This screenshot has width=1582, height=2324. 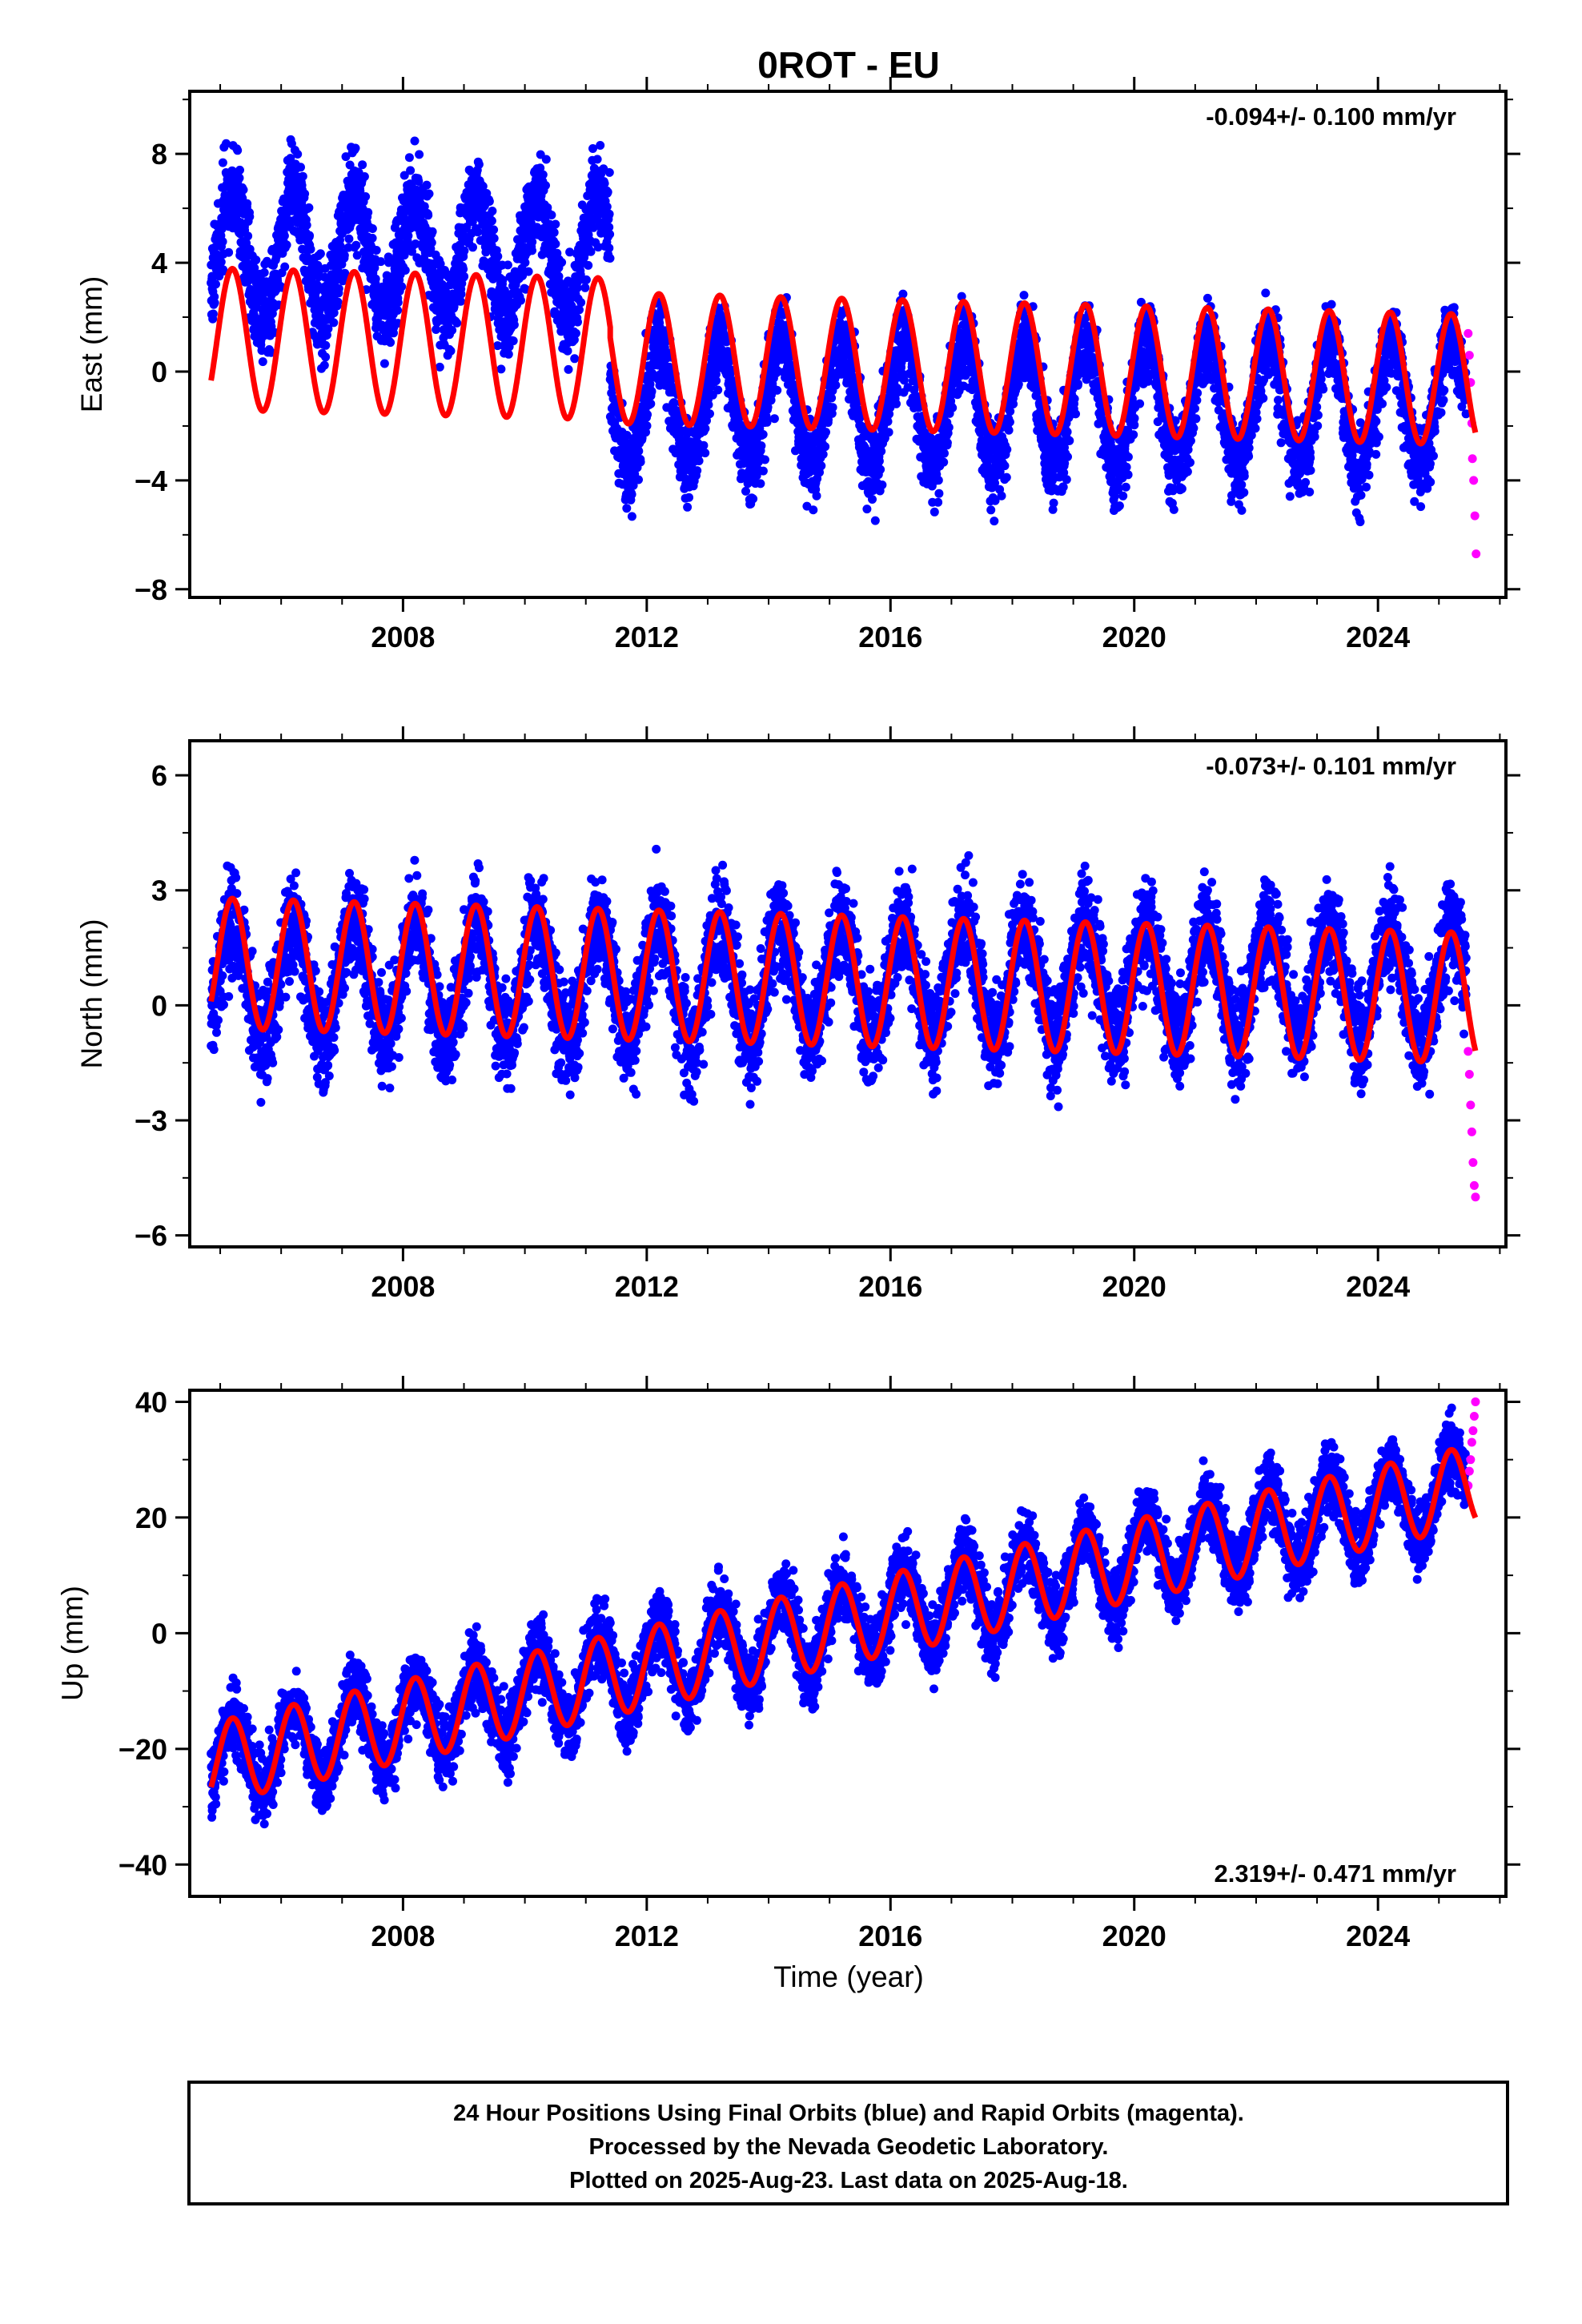 I want to click on east-x-tick-label: 2012, so click(x=647, y=637).